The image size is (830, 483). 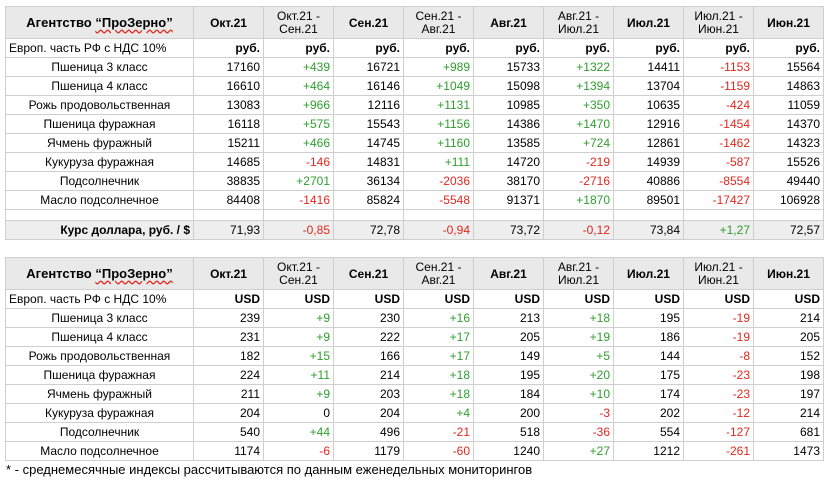 I want to click on change-cell: +20, so click(x=578, y=375).